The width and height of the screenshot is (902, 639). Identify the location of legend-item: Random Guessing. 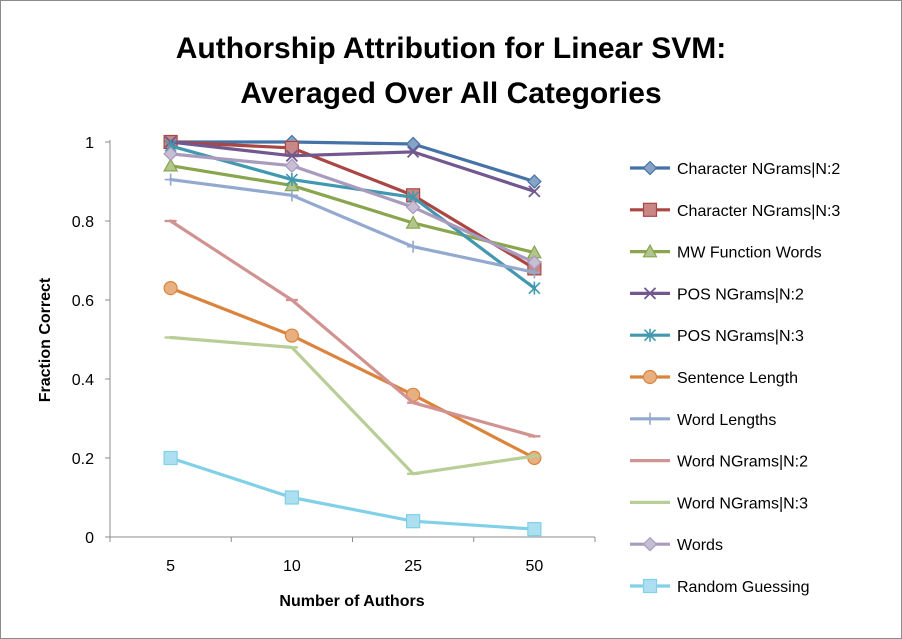
(720, 587).